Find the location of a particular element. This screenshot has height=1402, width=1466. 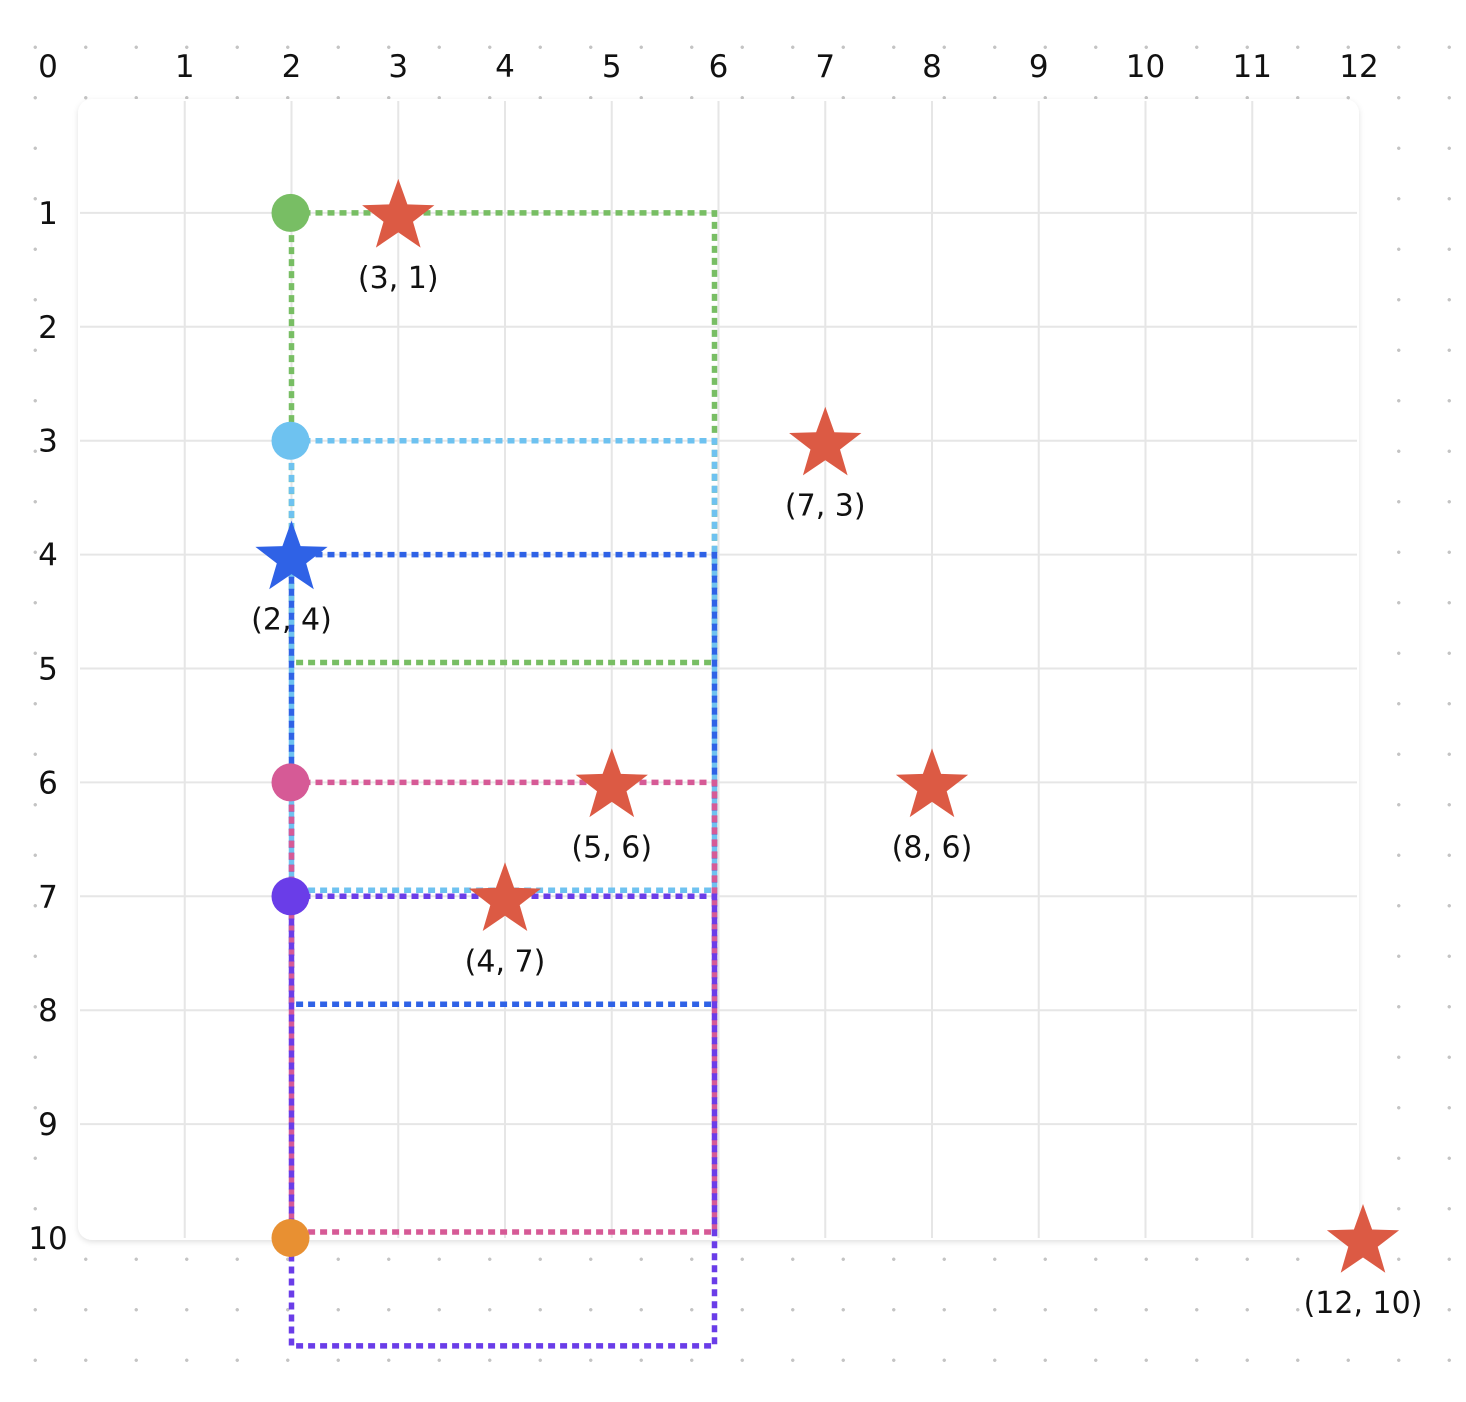

x-tick-label: 4 is located at coordinates (505, 67).